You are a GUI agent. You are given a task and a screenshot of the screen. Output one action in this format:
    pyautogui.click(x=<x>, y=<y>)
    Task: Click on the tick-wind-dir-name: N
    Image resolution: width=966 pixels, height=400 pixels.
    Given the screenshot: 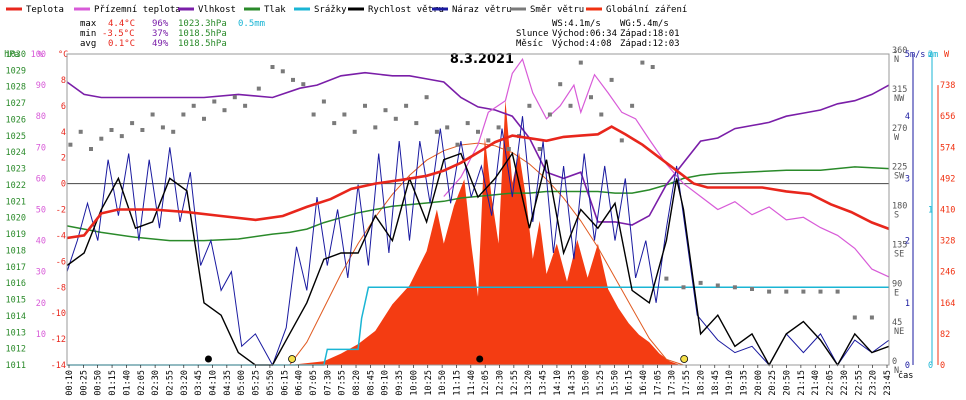 What is the action you would take?
    pyautogui.click(x=896, y=371)
    